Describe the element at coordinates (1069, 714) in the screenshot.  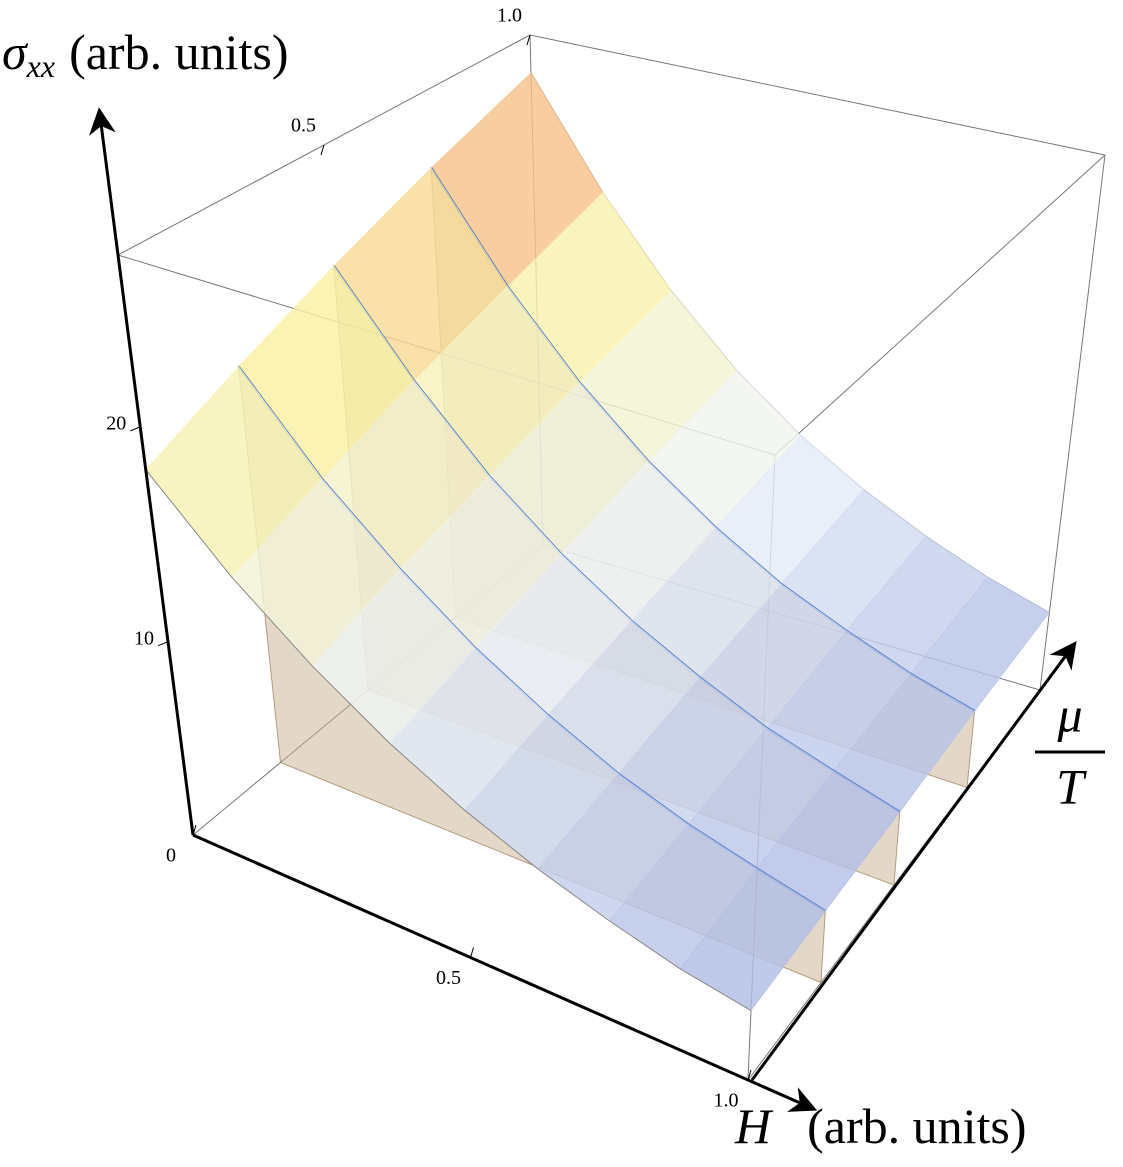
I see `y-label-numerator: μ` at that location.